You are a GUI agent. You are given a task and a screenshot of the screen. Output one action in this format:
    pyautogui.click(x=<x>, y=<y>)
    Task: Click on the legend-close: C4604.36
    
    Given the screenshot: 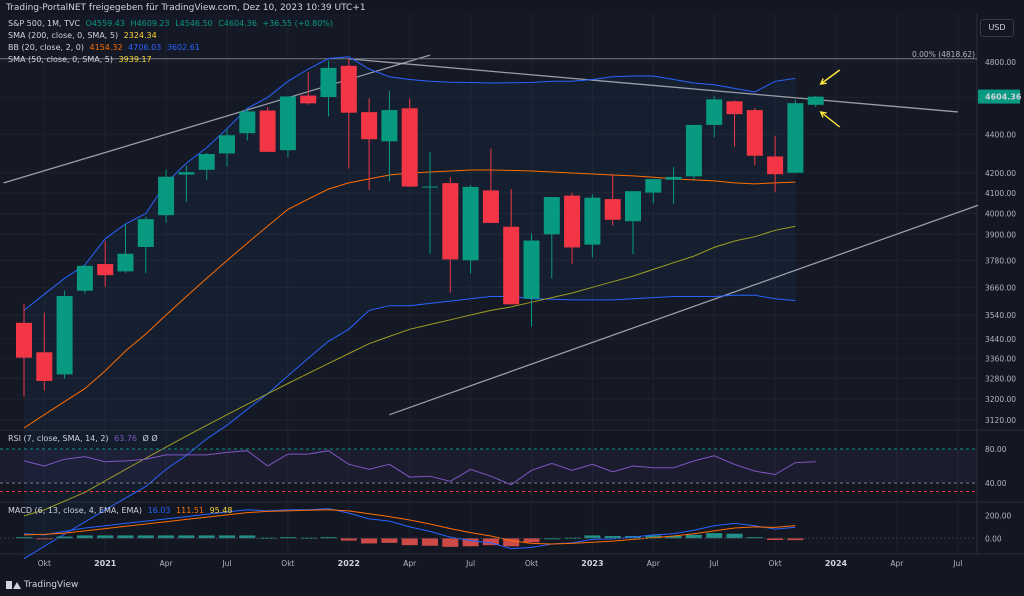 What is the action you would take?
    pyautogui.click(x=237, y=23)
    